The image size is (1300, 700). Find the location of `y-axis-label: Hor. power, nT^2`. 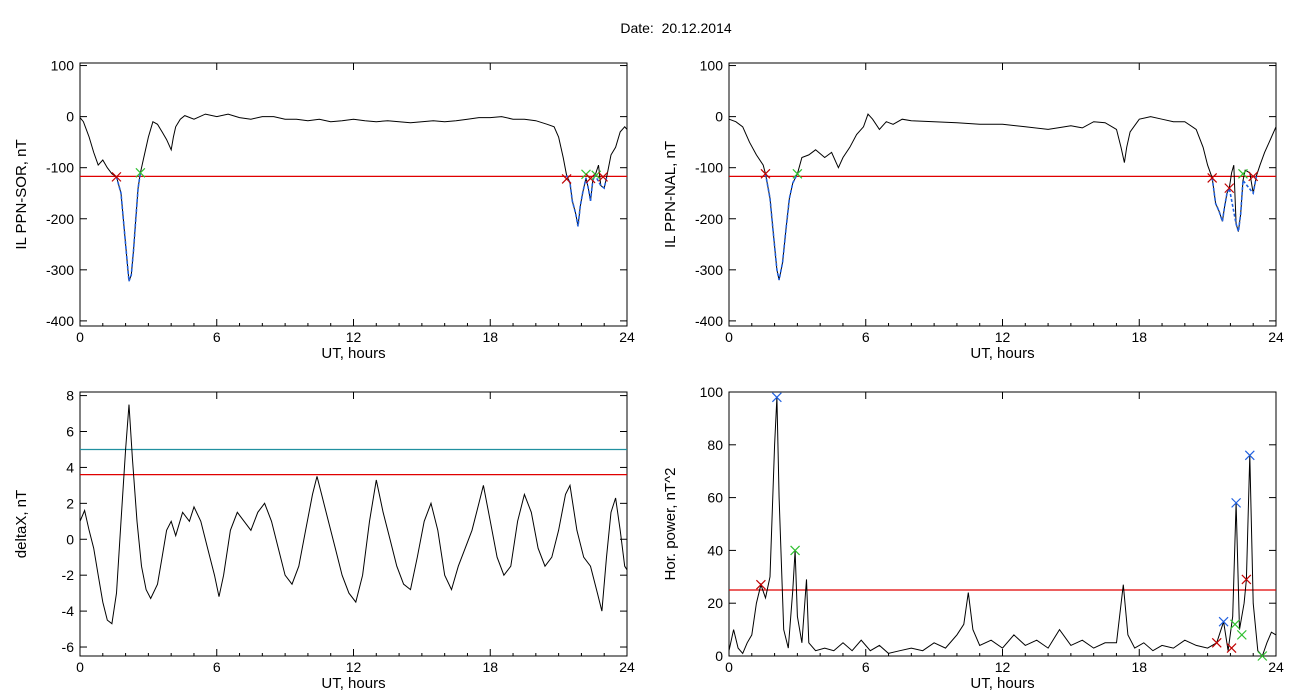

y-axis-label: Hor. power, nT^2 is located at coordinates (670, 524).